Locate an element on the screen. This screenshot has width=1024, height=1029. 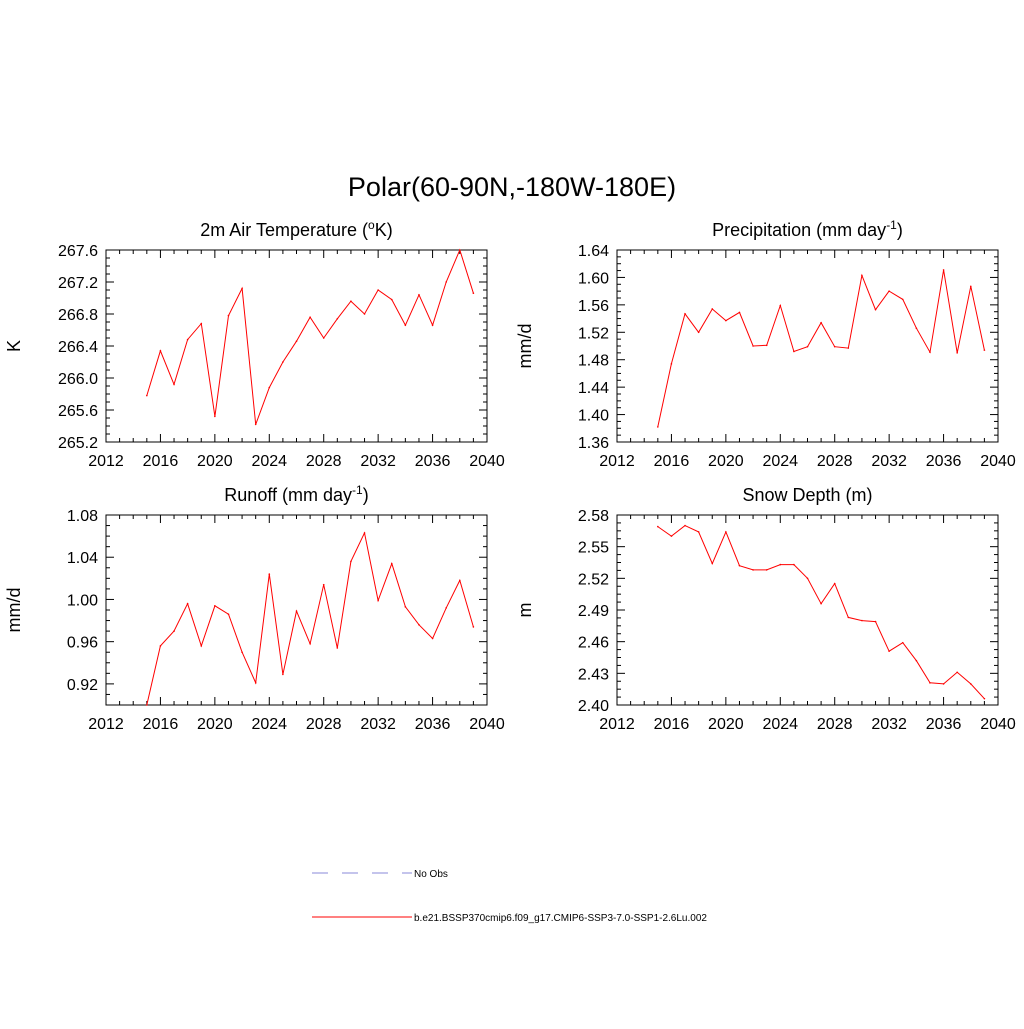
x-tick-label-temperature: 2016 is located at coordinates (161, 461).